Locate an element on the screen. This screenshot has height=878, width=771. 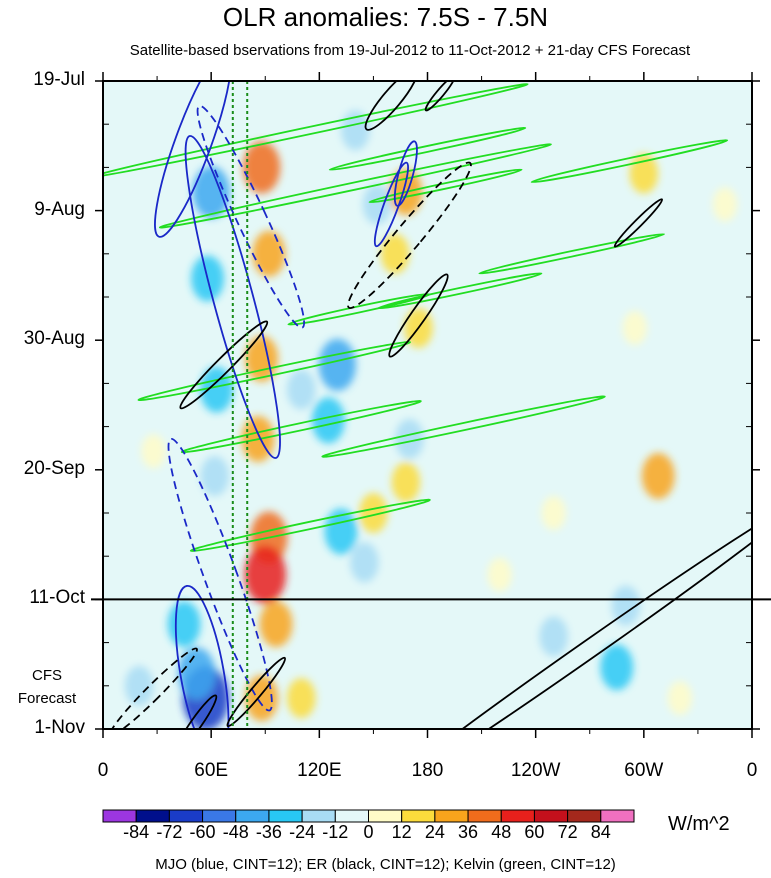
colorbar-label: -36 is located at coordinates (268, 832).